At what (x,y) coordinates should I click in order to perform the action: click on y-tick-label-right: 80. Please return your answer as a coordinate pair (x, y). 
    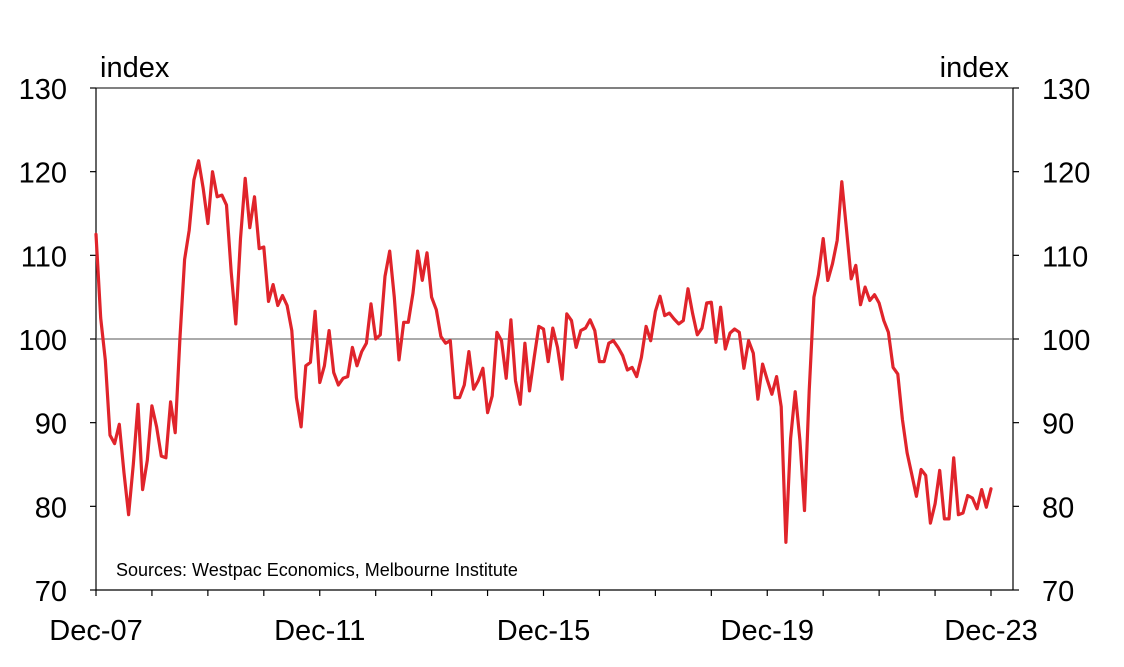
    Looking at the image, I should click on (1058, 508).